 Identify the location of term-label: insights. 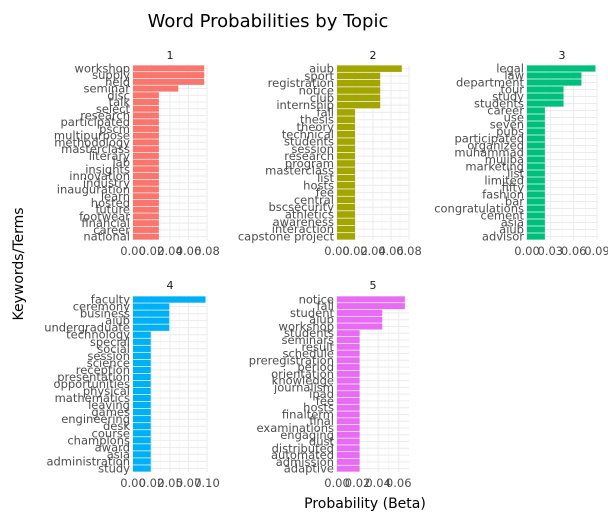
(107, 169).